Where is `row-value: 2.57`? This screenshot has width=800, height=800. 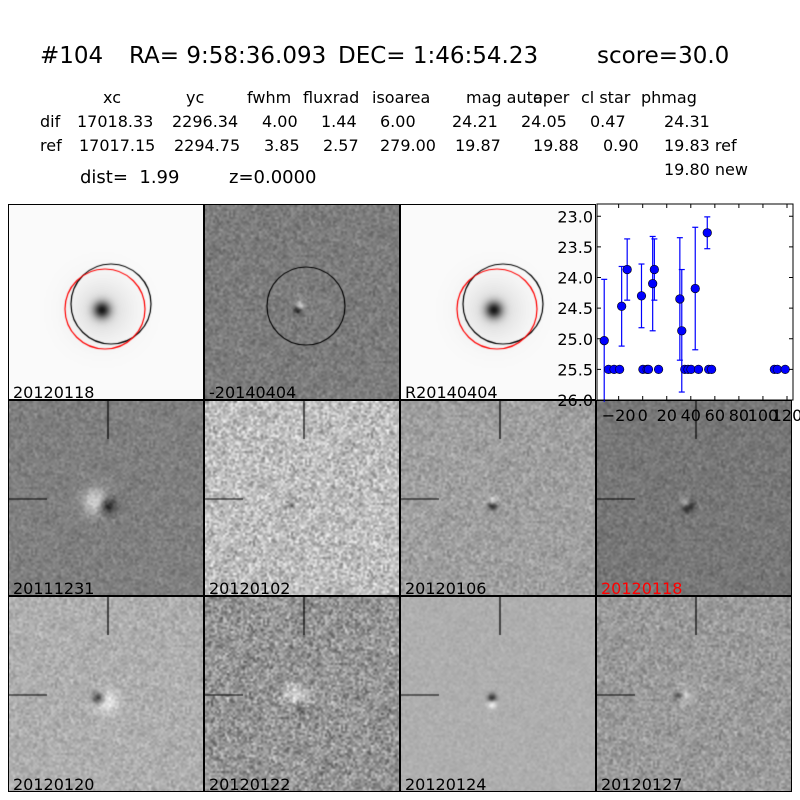
row-value: 2.57 is located at coordinates (341, 145).